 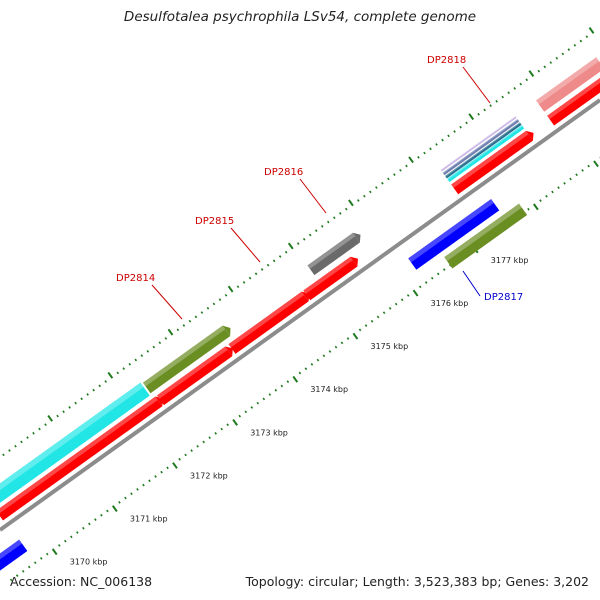 What do you see at coordinates (389, 346) in the screenshot?
I see `scale-label: 3175 kbp` at bounding box center [389, 346].